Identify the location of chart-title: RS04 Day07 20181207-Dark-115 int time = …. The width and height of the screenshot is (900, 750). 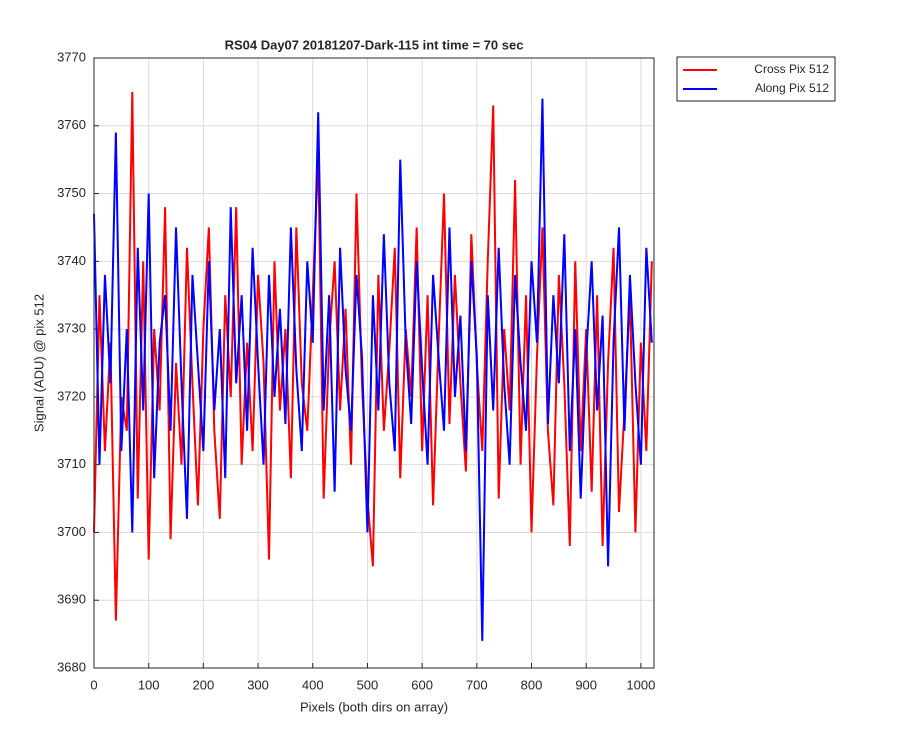
(374, 44).